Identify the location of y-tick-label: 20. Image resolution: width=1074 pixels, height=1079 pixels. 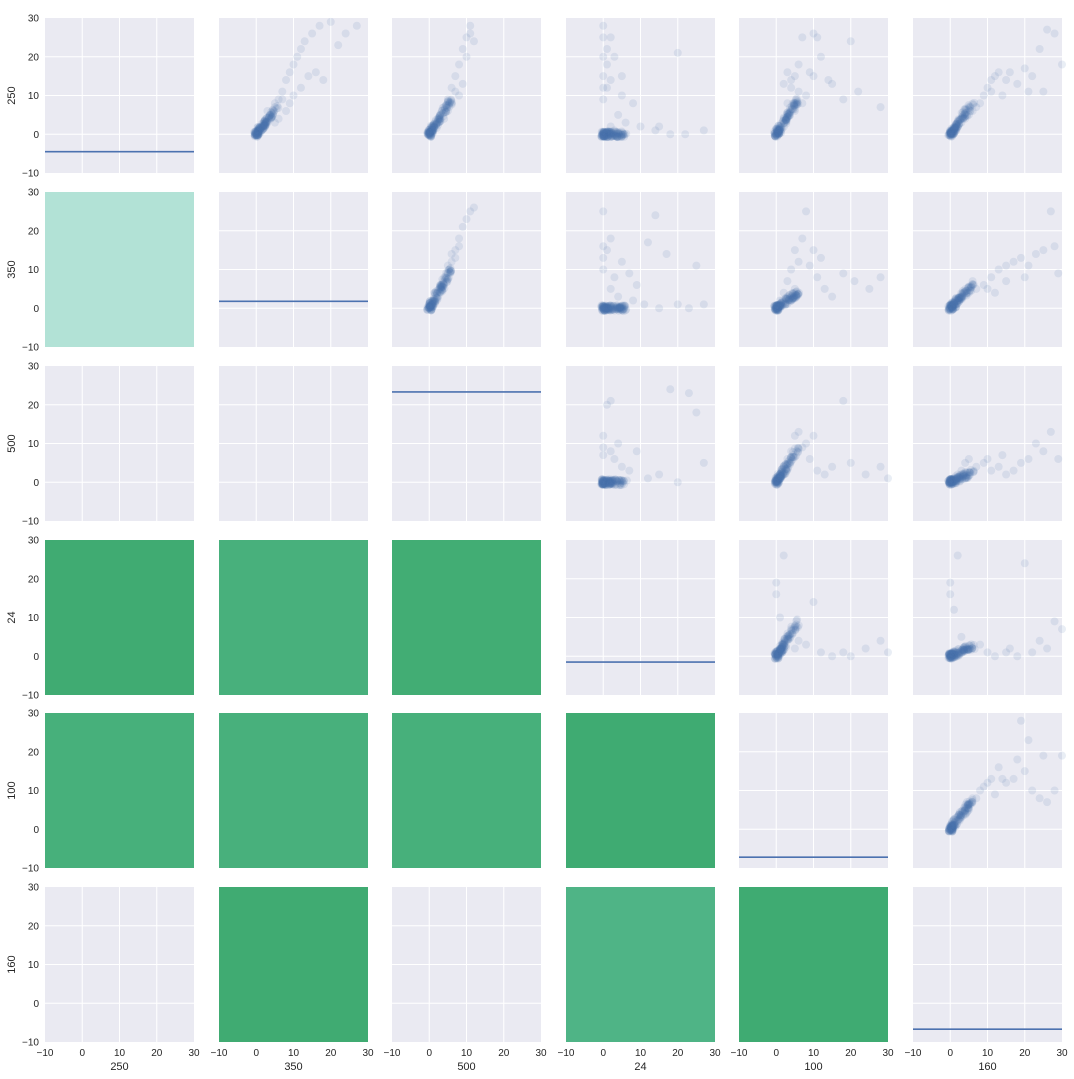
(34, 57).